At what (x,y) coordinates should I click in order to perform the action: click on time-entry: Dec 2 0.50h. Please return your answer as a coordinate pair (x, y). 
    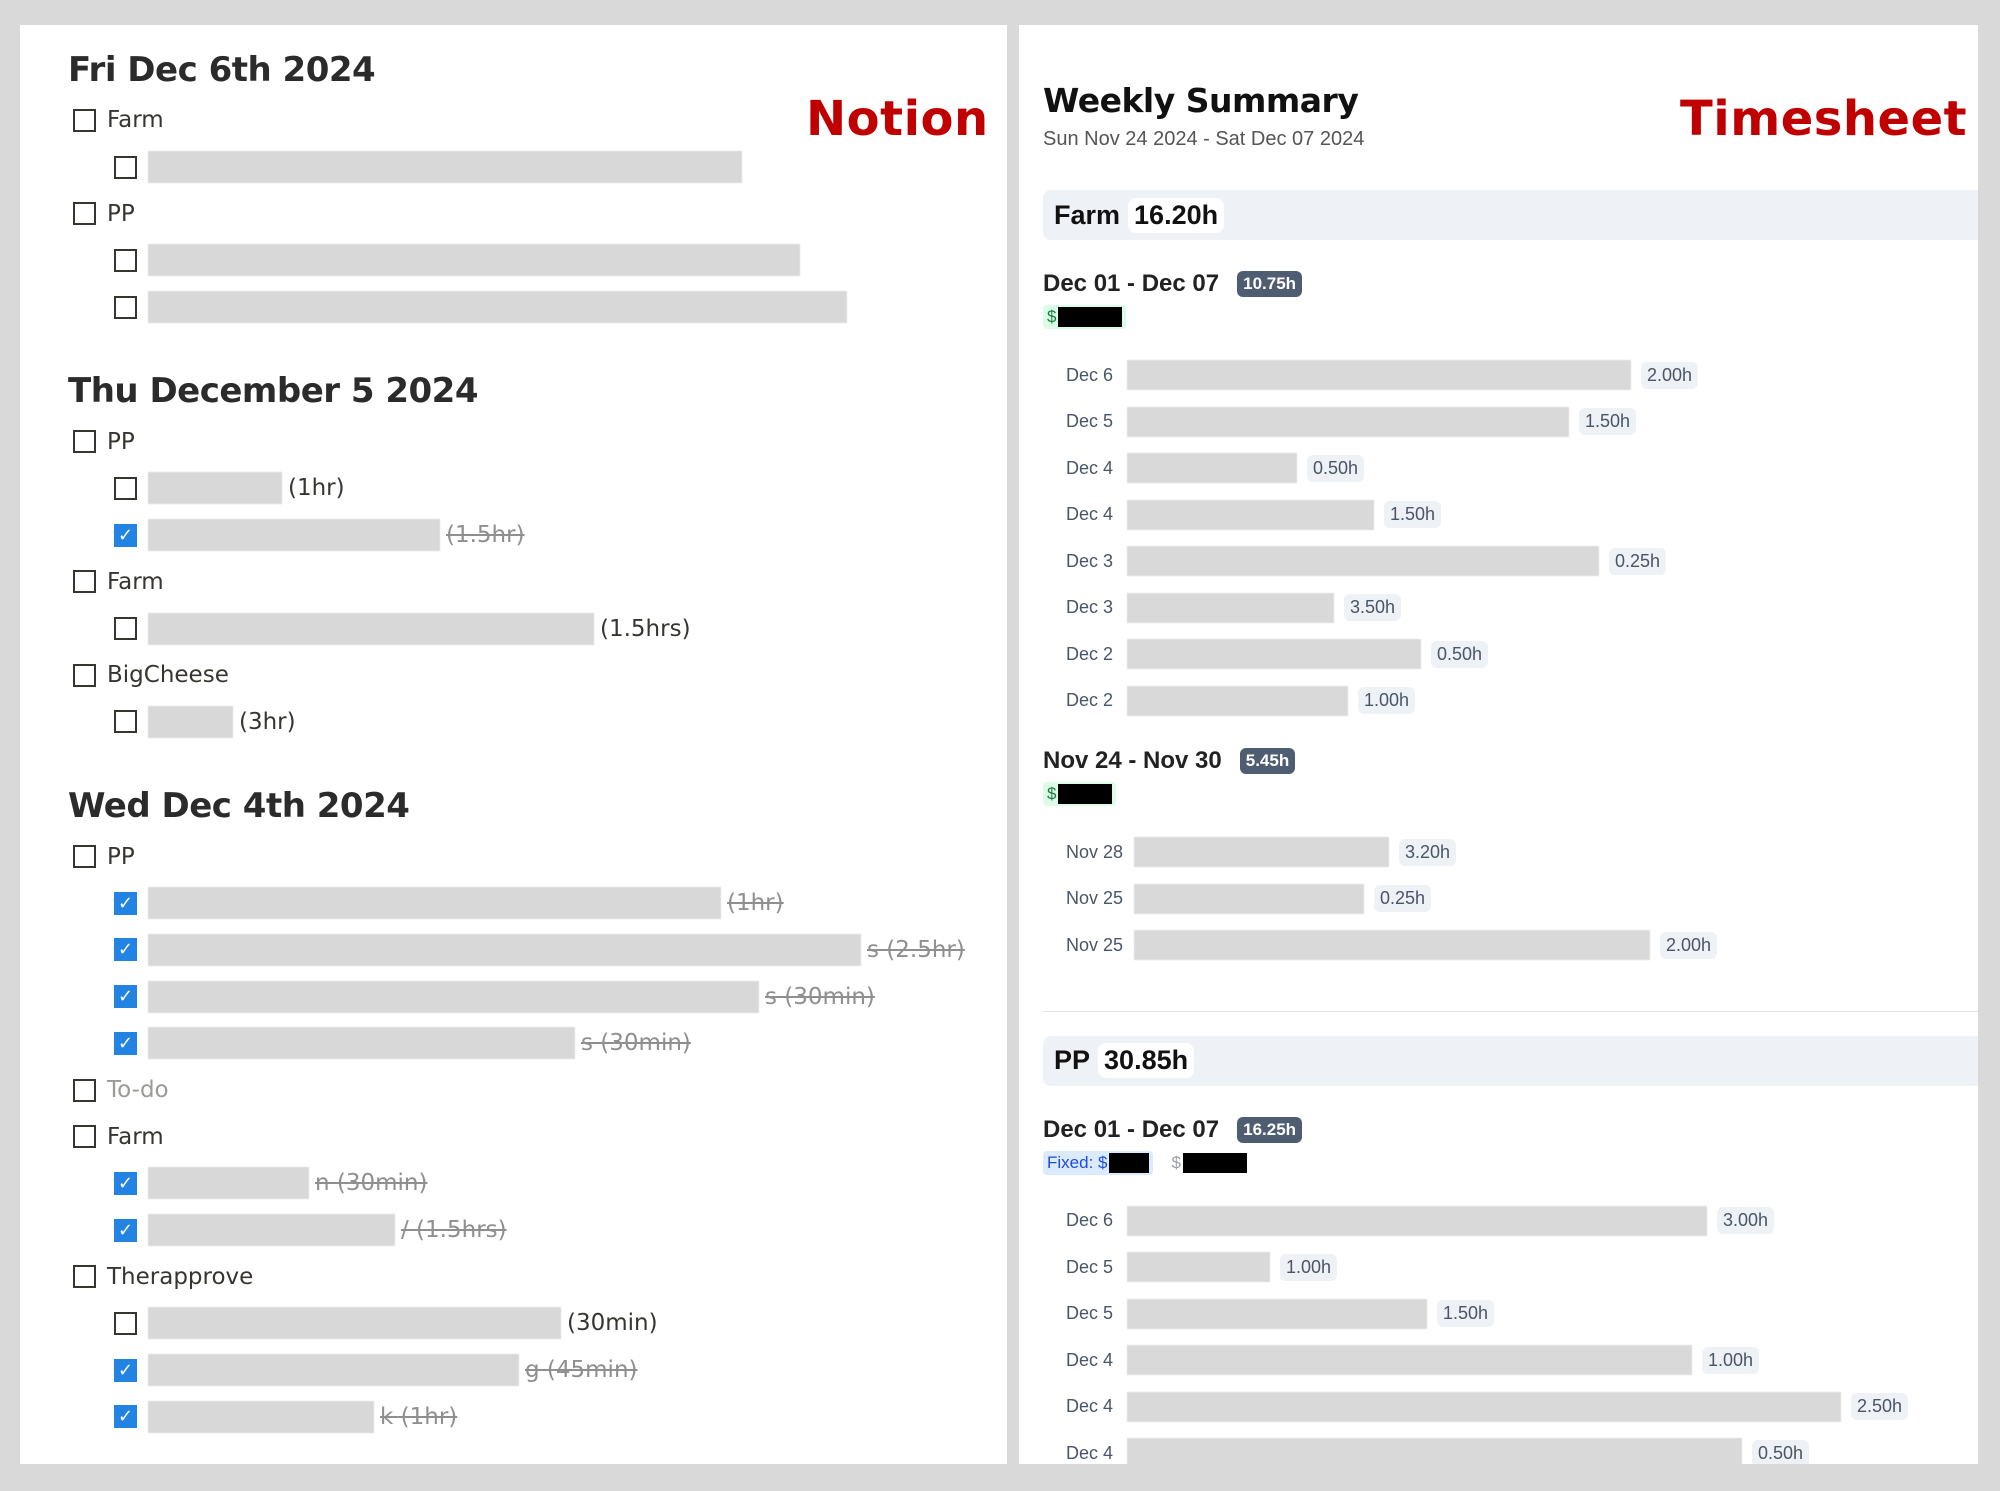
    Looking at the image, I should click on (1510, 654).